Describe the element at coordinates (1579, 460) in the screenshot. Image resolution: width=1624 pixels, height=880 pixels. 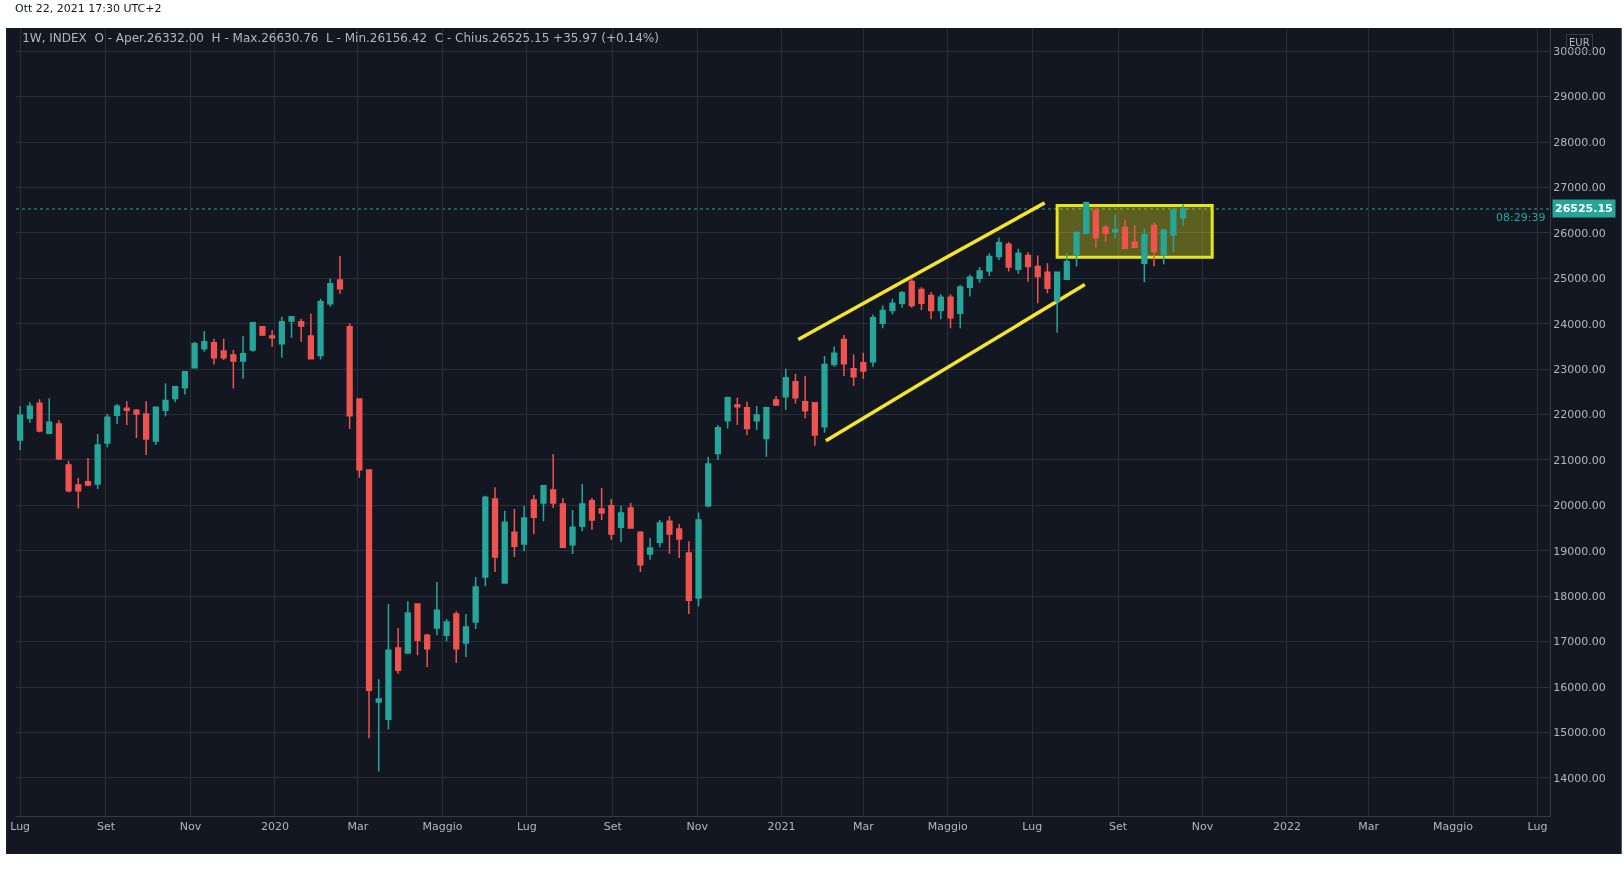
I see `y-tick-label: 21000.00` at that location.